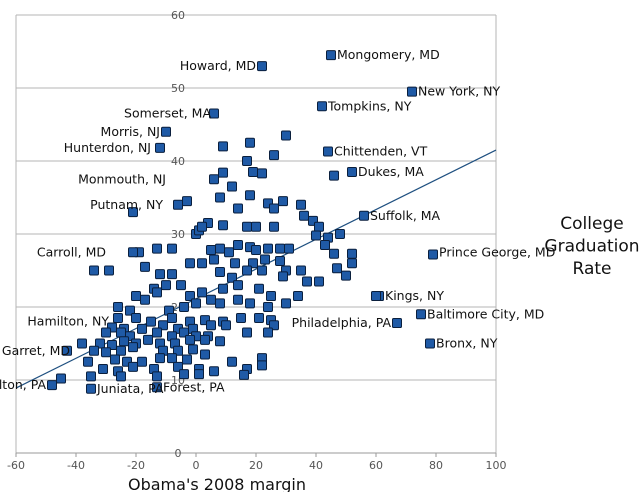 Image resolution: width=640 pixels, height=492 pixels. What do you see at coordinates (342, 322) in the screenshot?
I see `point-annotation: Philadelphia, PA` at bounding box center [342, 322].